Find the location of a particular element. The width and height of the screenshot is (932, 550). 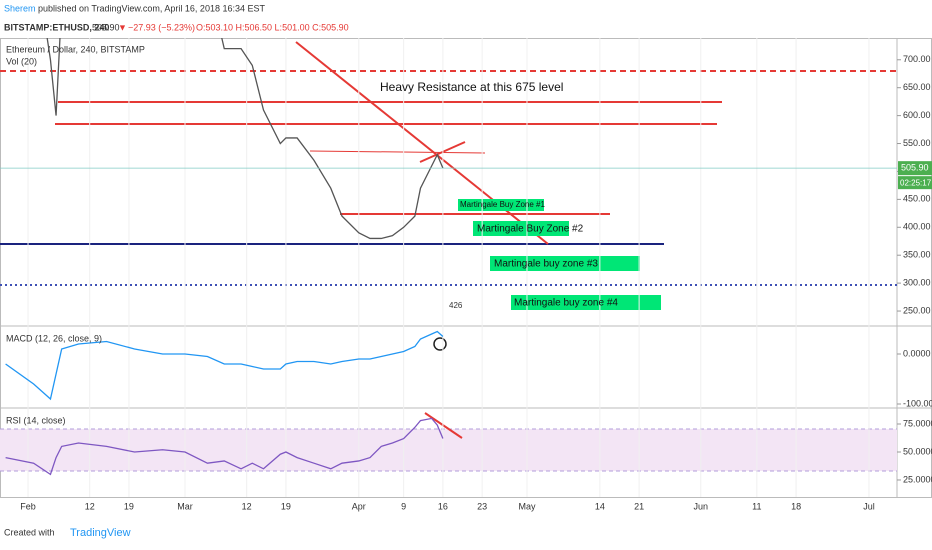

countdown-tag is located at coordinates (915, 183).